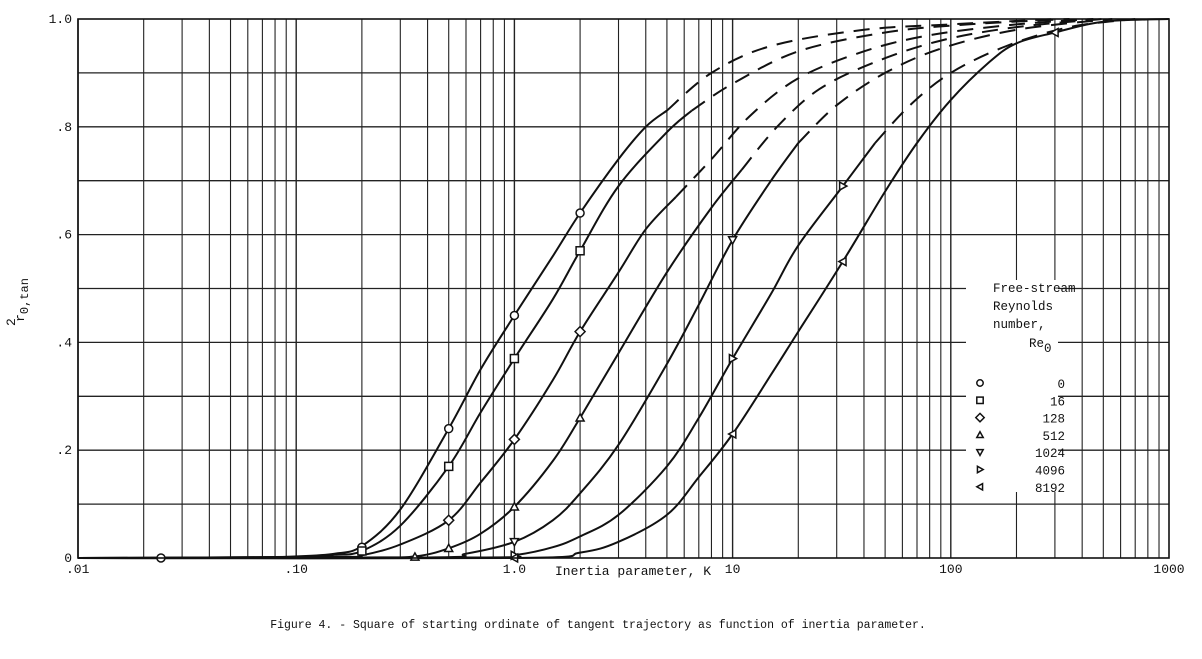 The height and width of the screenshot is (659, 1202). What do you see at coordinates (1020, 489) in the screenshot?
I see `legend-item: 8192` at bounding box center [1020, 489].